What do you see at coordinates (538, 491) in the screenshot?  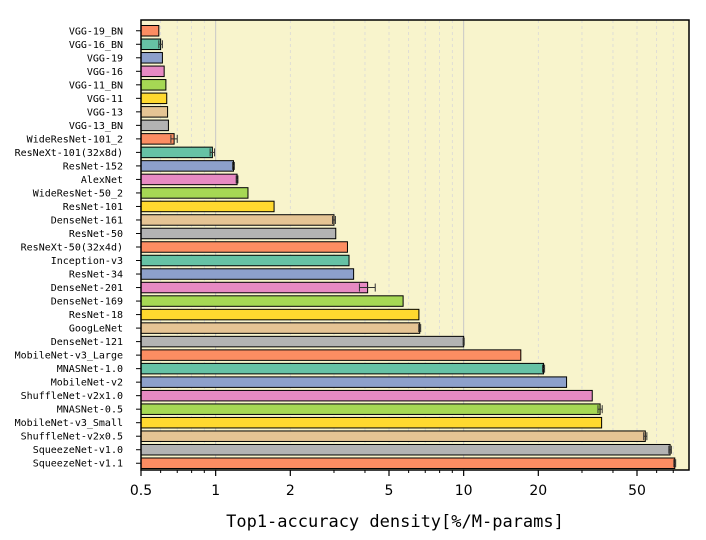 I see `x-tick-label: 20` at bounding box center [538, 491].